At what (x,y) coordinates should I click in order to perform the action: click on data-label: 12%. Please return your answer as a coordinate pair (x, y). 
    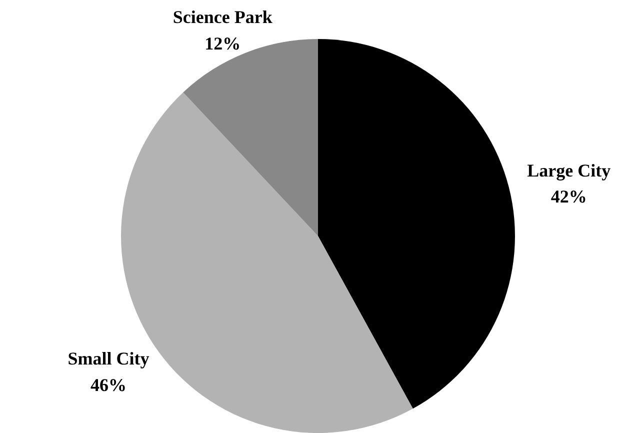
    Looking at the image, I should click on (222, 43).